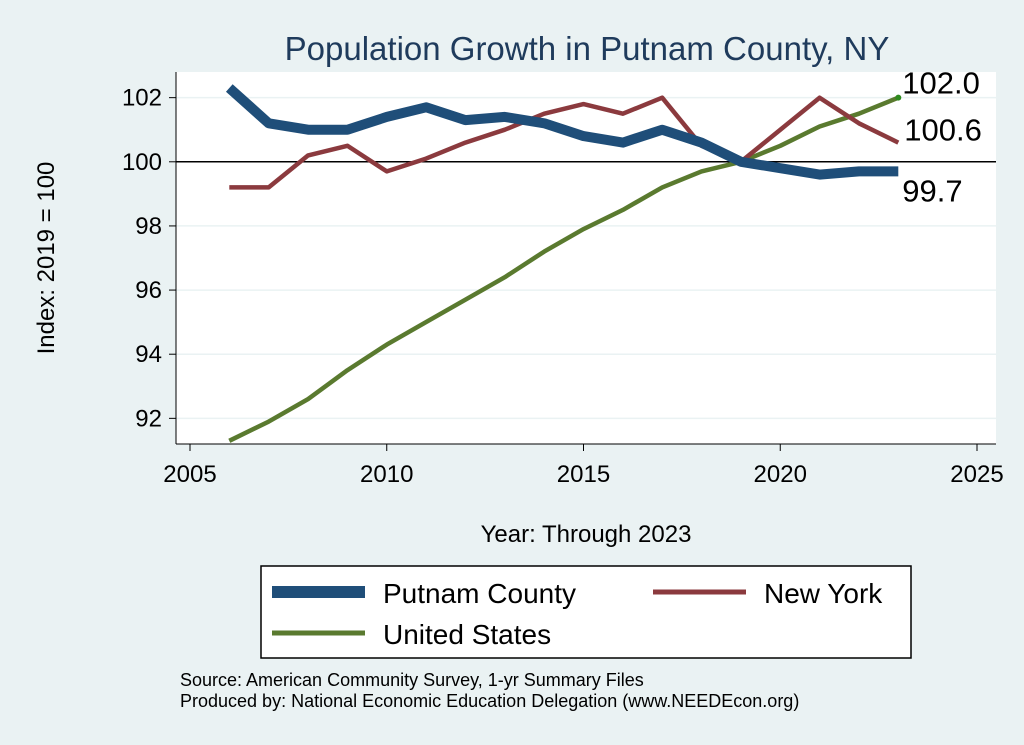 The width and height of the screenshot is (1024, 745). Describe the element at coordinates (976, 474) in the screenshot. I see `x-tick-label-2025: 2025` at that location.